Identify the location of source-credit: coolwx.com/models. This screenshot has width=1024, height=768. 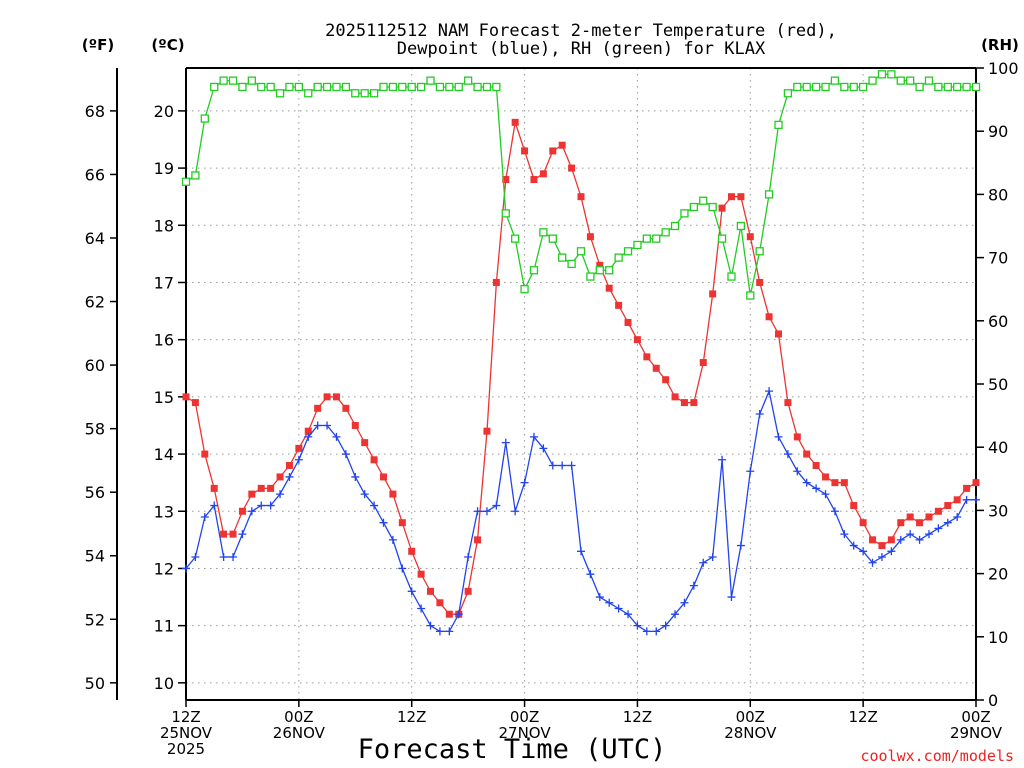
(937, 756).